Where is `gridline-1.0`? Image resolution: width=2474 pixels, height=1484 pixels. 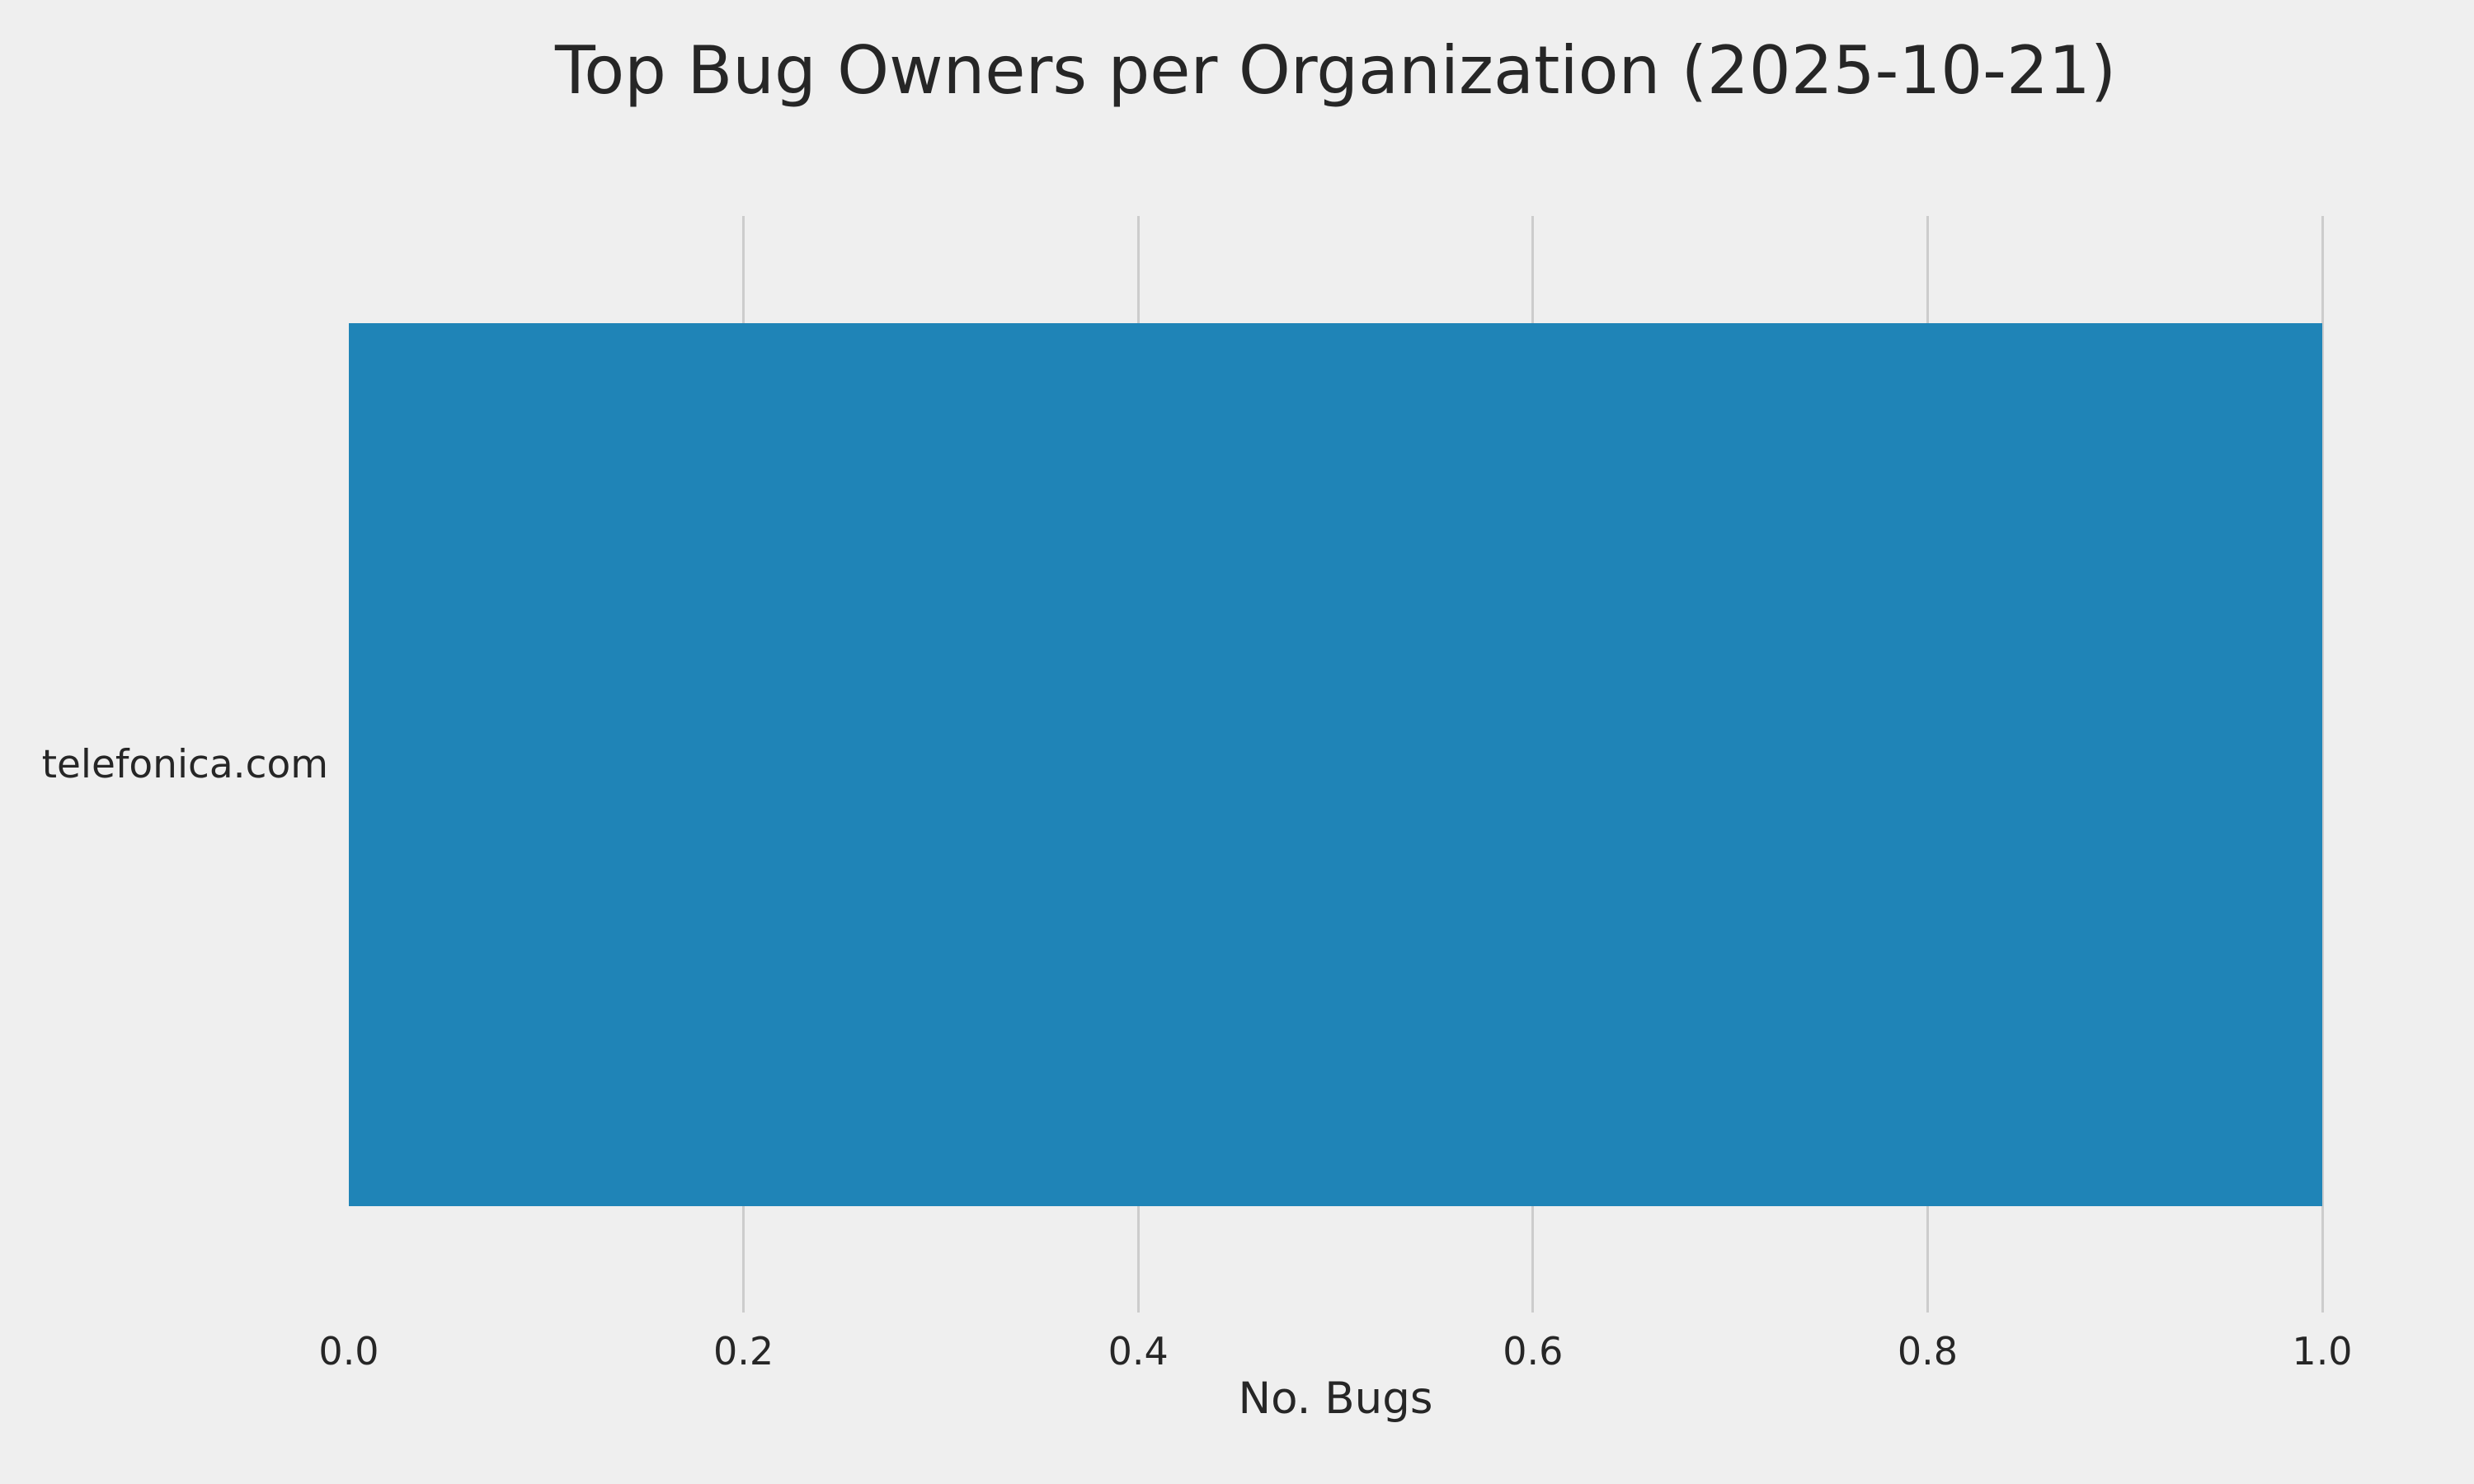 gridline-1.0 is located at coordinates (2322, 764).